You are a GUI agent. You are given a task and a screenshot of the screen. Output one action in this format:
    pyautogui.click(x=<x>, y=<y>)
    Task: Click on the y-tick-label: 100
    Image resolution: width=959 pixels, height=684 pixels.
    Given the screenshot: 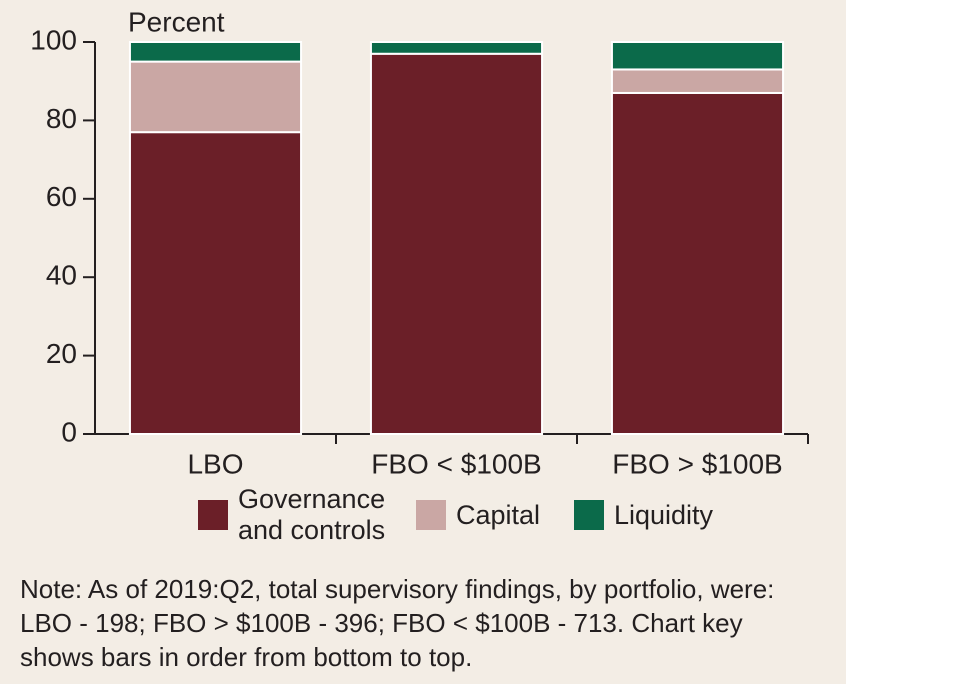 What is the action you would take?
    pyautogui.click(x=53, y=39)
    